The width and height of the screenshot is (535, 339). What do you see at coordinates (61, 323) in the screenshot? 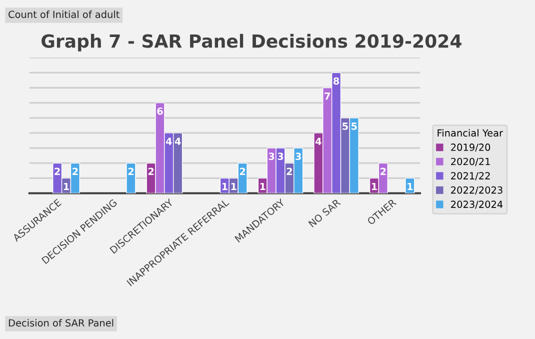
I see `text: Decision of SAR Panel` at bounding box center [61, 323].